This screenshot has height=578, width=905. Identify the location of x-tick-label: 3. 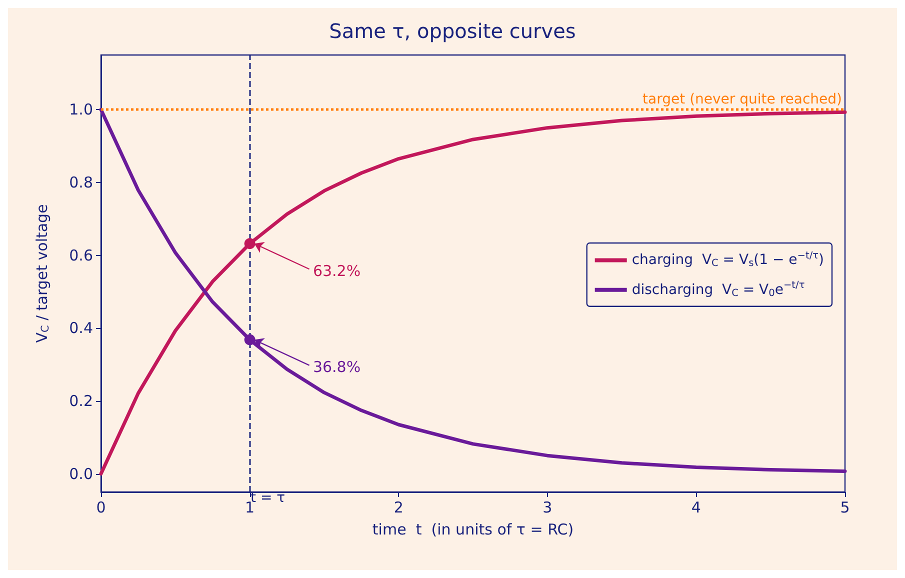
(547, 507).